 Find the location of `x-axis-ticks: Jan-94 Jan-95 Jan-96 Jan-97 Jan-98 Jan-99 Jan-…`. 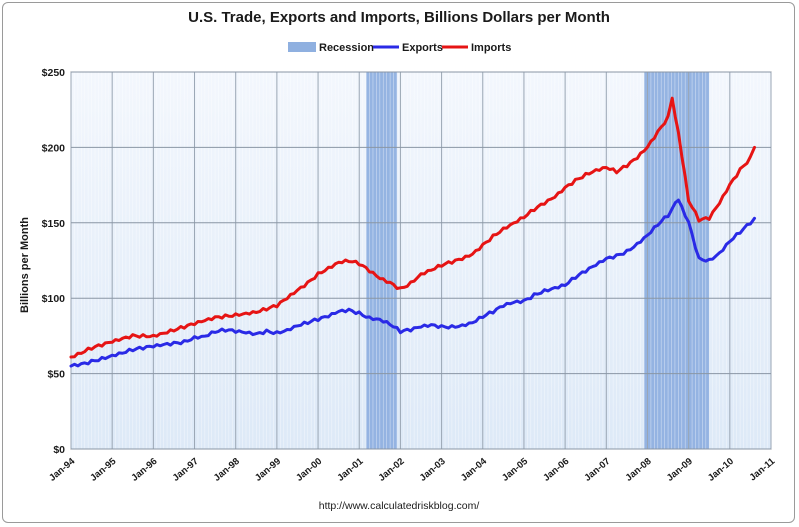

x-axis-ticks: Jan-94 Jan-95 Jan-96 Jan-97 Jan-98 Jan-99 Jan-… is located at coordinates (412, 470).